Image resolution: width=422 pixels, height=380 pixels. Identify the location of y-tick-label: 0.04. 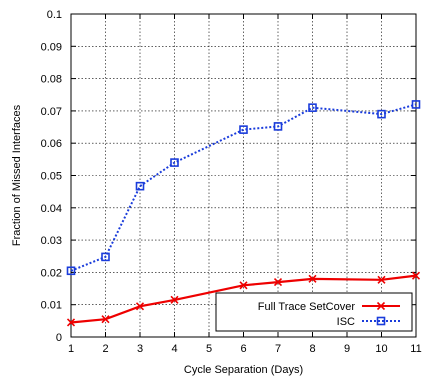
(51, 209).